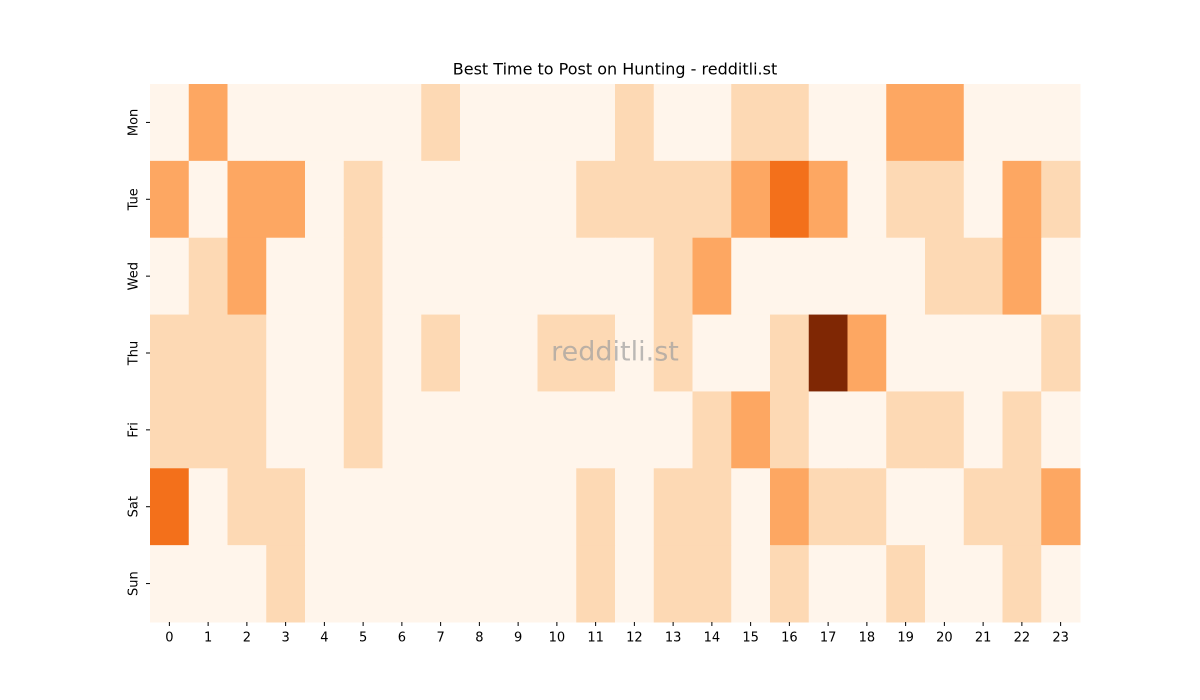 Image resolution: width=1200 pixels, height=700 pixels. I want to click on x-tick-label: 3, so click(285, 638).